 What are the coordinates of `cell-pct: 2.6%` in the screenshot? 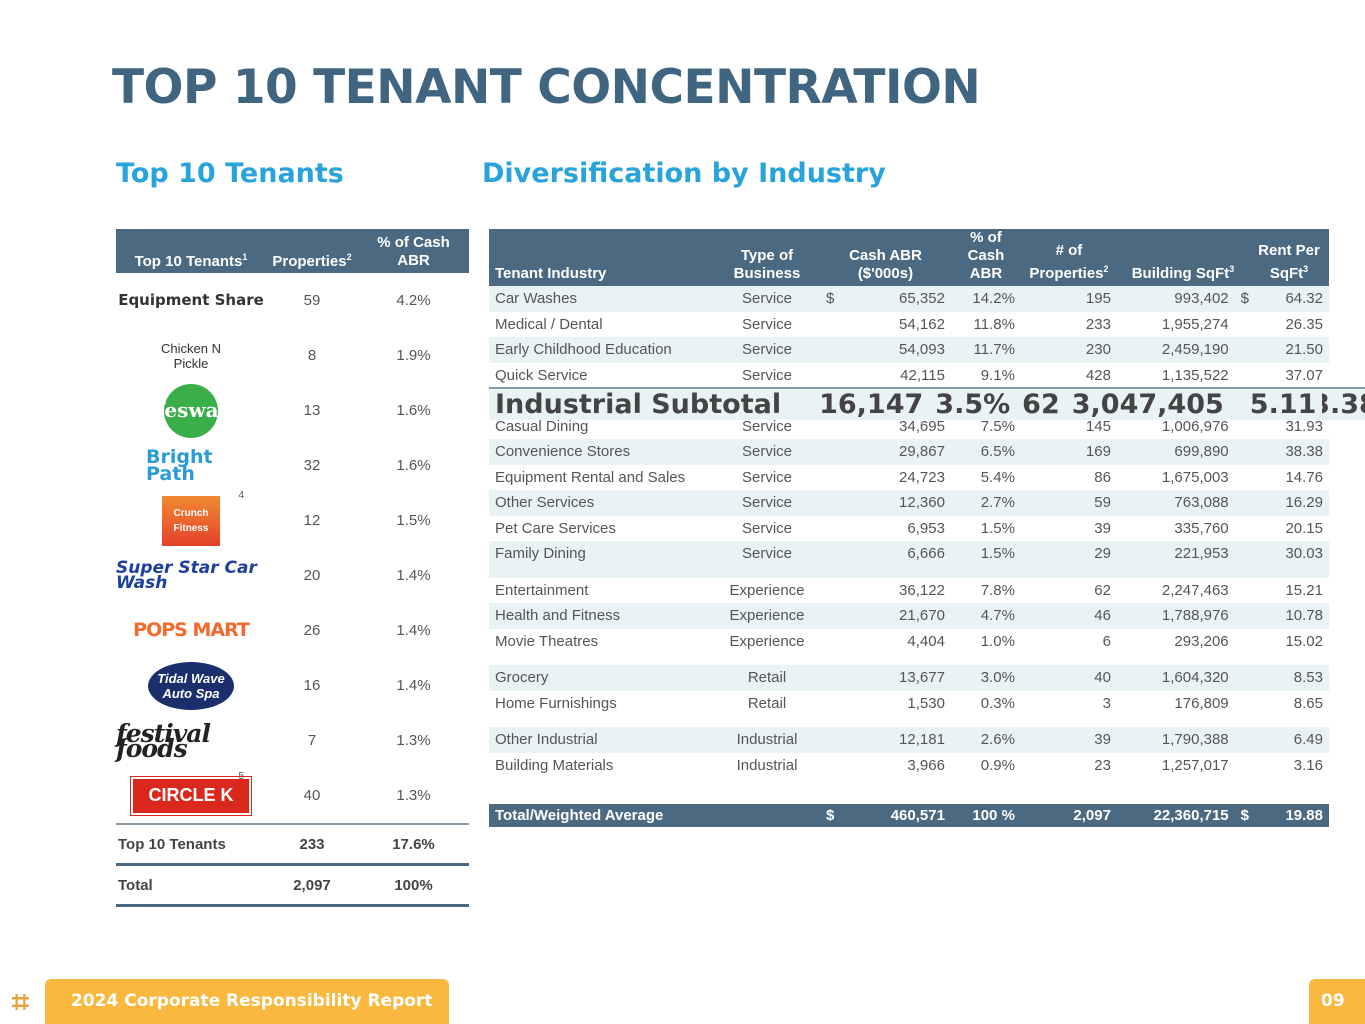 It's located at (985, 740).